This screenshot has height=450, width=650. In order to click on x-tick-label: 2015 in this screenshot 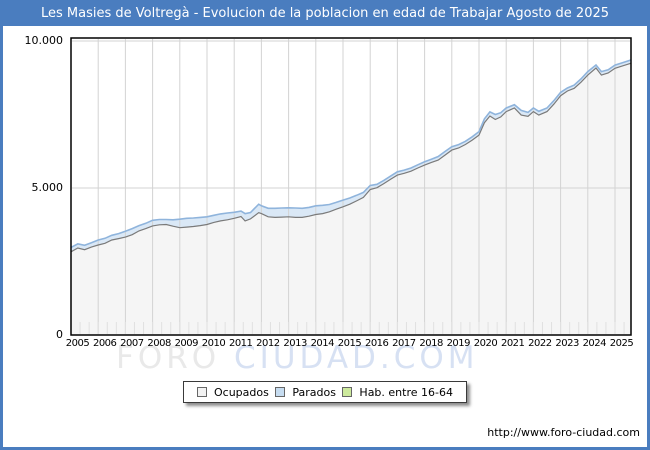, I will do `click(349, 343)`.